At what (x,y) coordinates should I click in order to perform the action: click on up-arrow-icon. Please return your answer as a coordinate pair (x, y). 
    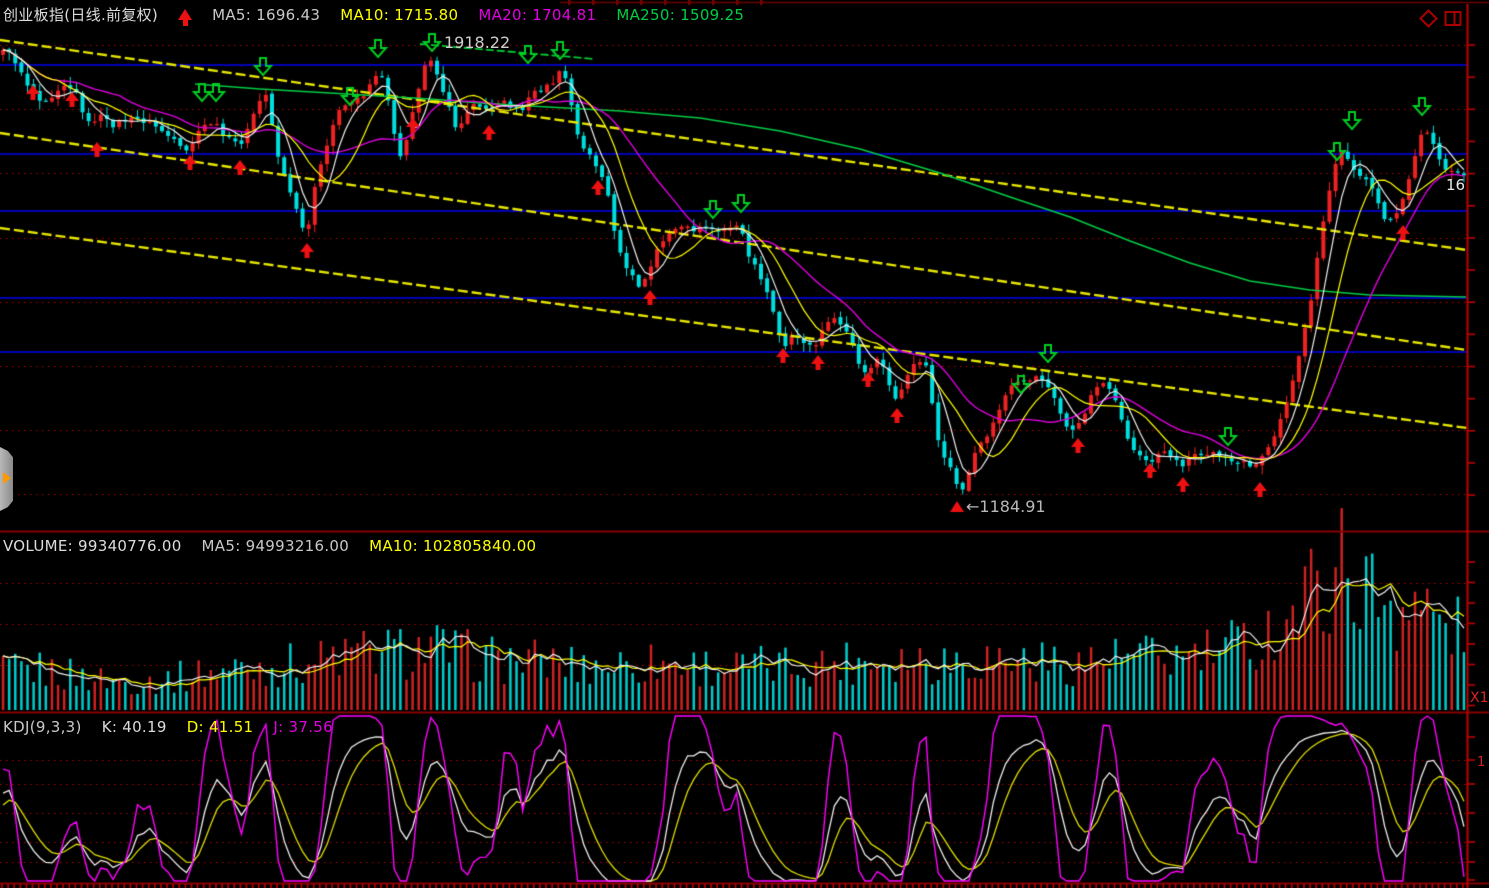
    Looking at the image, I should click on (185, 17).